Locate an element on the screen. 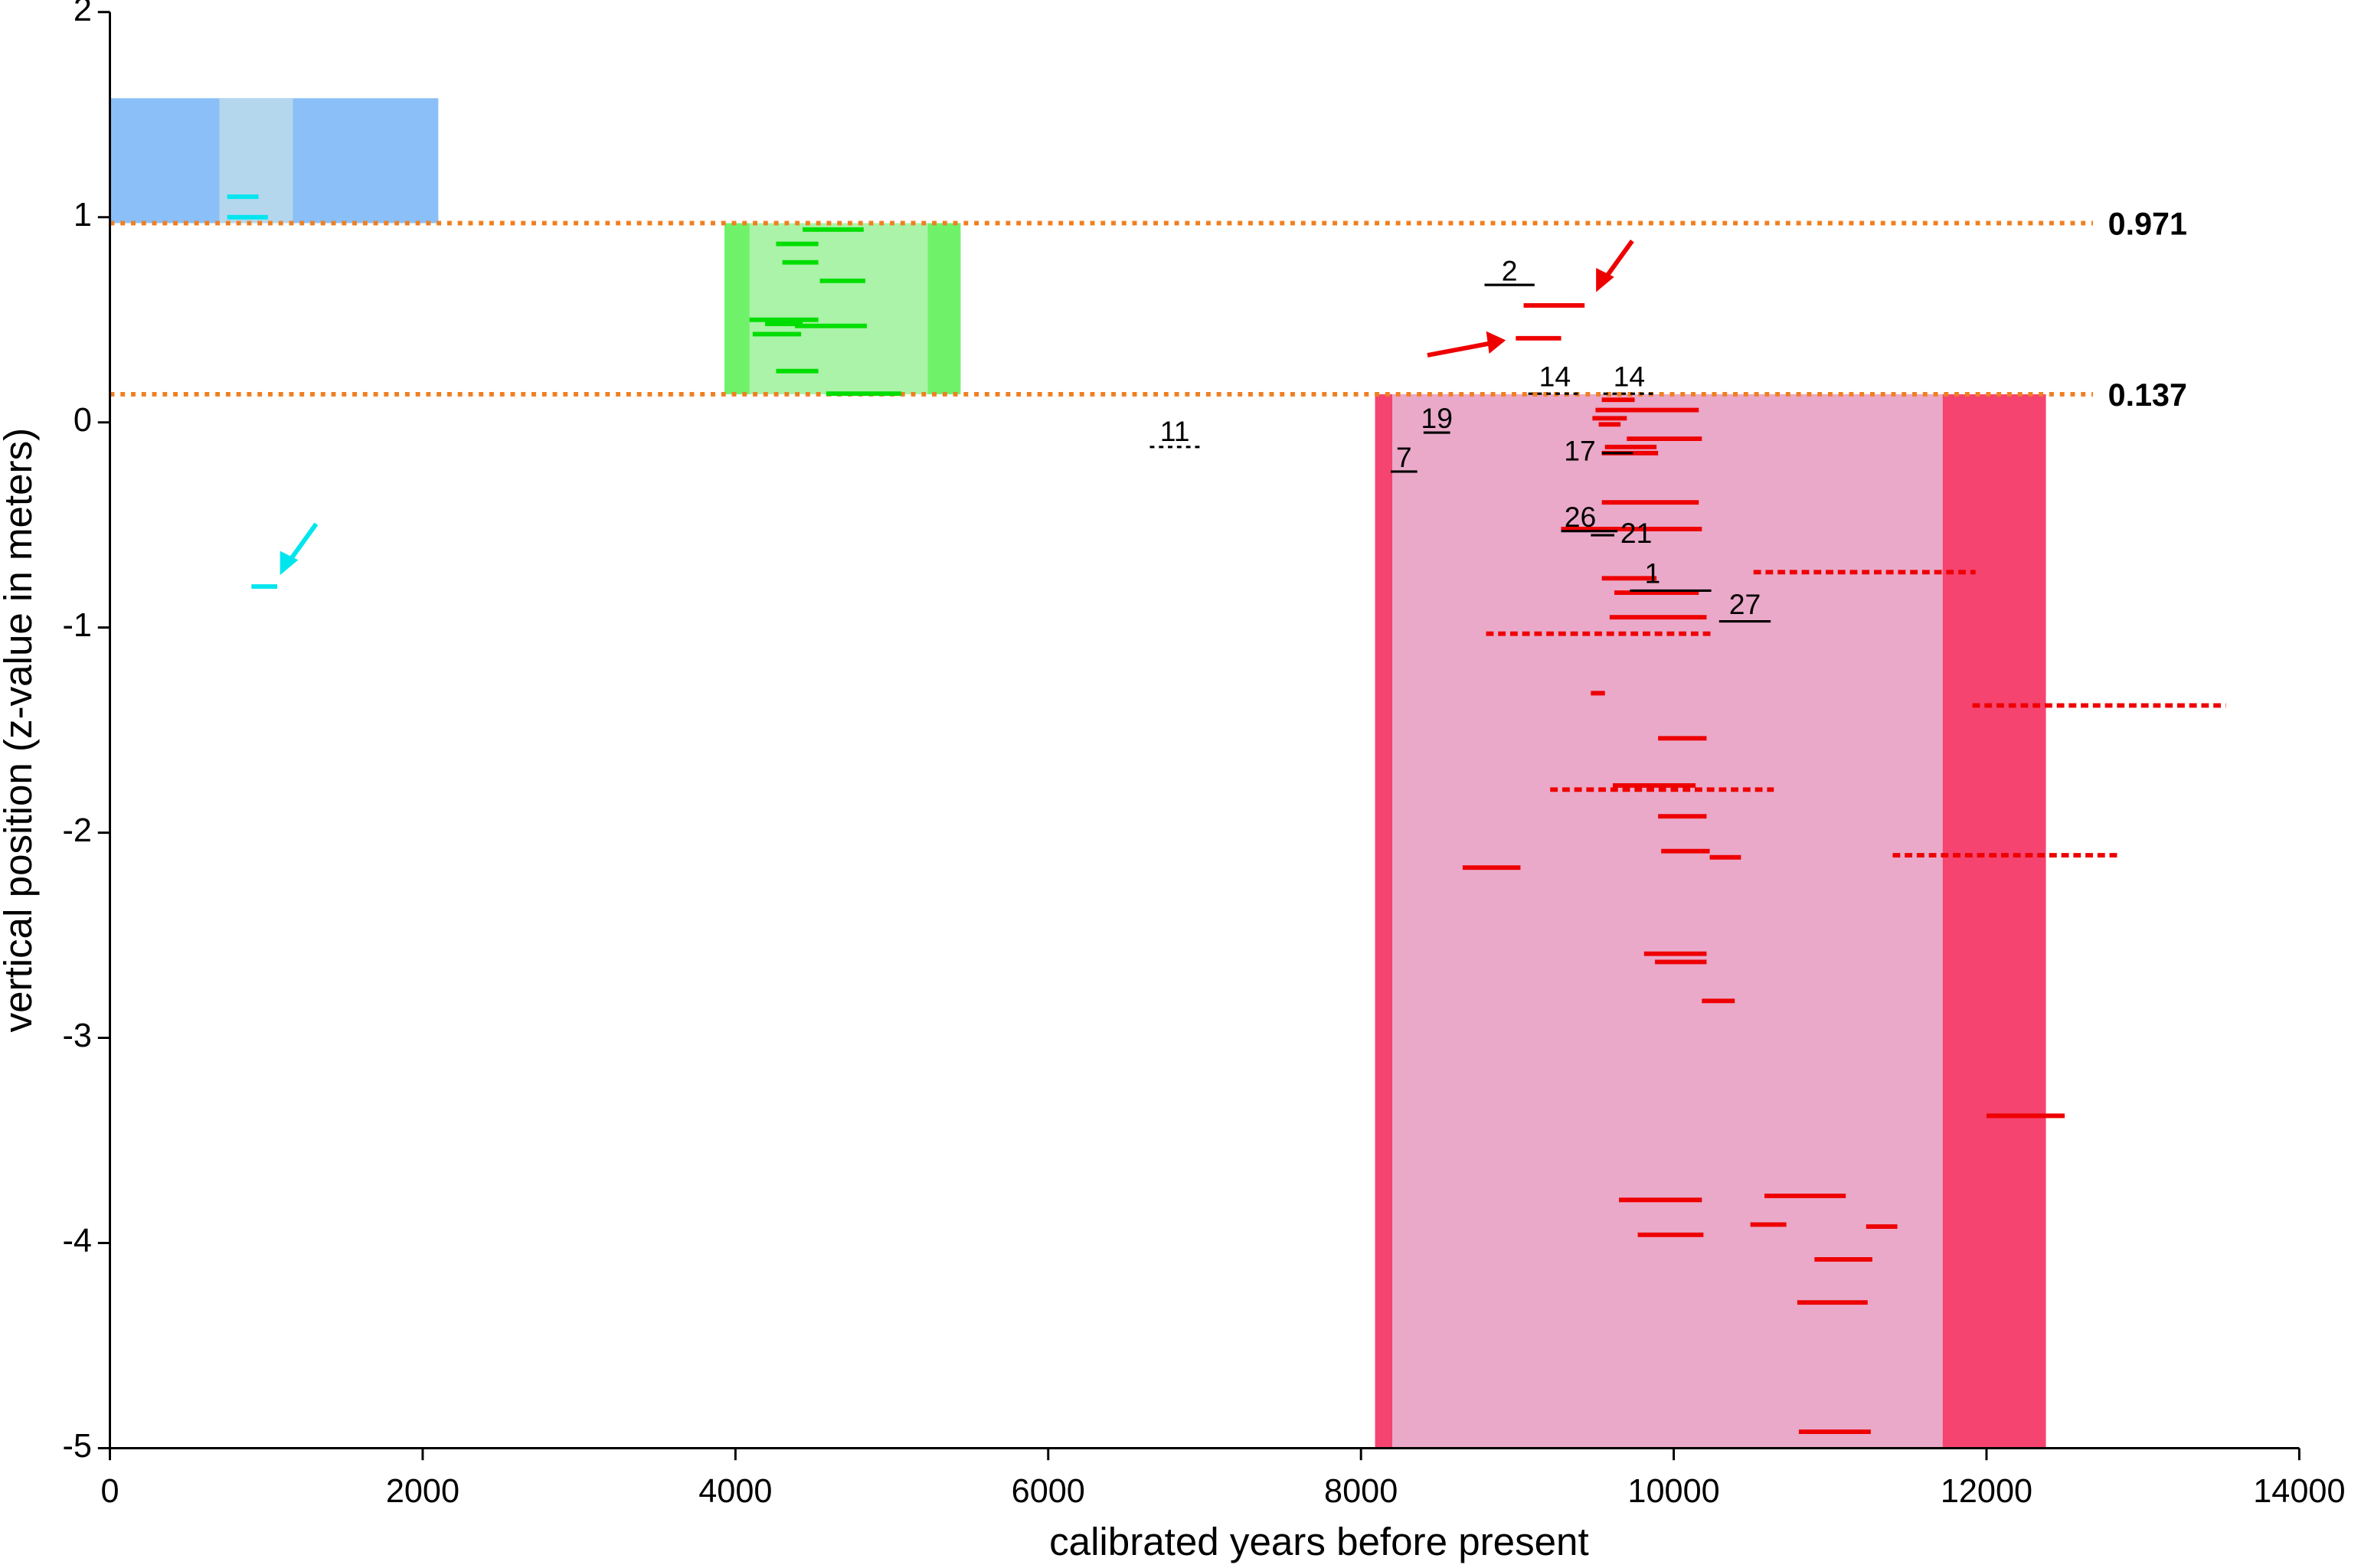 The width and height of the screenshot is (2361, 1568). y-axis-label: vertical position (z-value in meters) is located at coordinates (20, 730).